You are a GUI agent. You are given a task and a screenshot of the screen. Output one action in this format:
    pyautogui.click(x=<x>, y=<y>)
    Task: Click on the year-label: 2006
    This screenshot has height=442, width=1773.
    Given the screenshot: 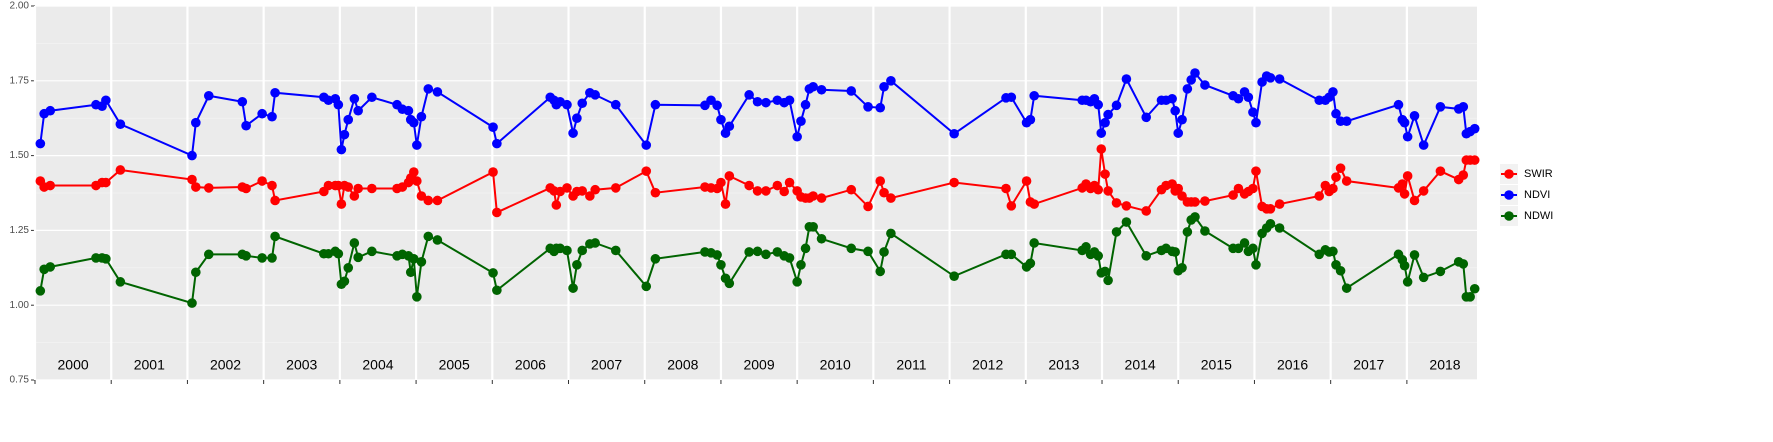 What is the action you would take?
    pyautogui.click(x=530, y=365)
    